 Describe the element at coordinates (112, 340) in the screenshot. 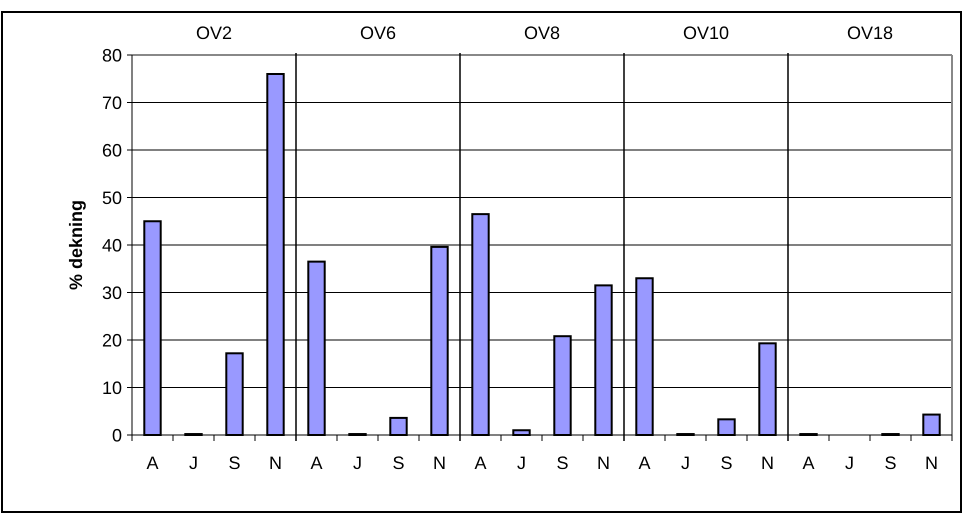

I see `y-tick-label: 20` at that location.